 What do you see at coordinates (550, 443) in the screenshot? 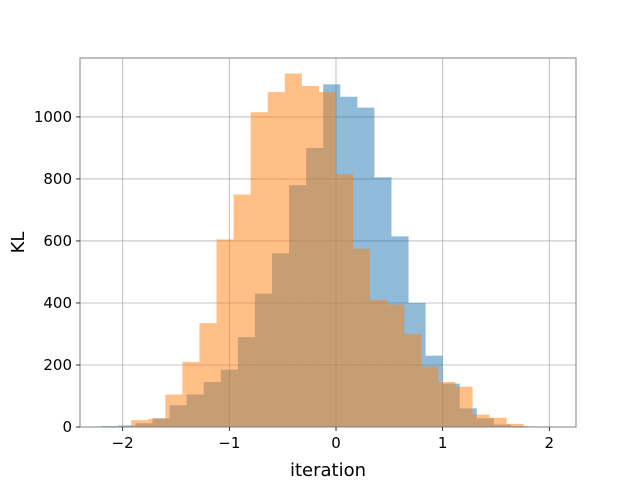
I see `x-tick-label: 2` at bounding box center [550, 443].